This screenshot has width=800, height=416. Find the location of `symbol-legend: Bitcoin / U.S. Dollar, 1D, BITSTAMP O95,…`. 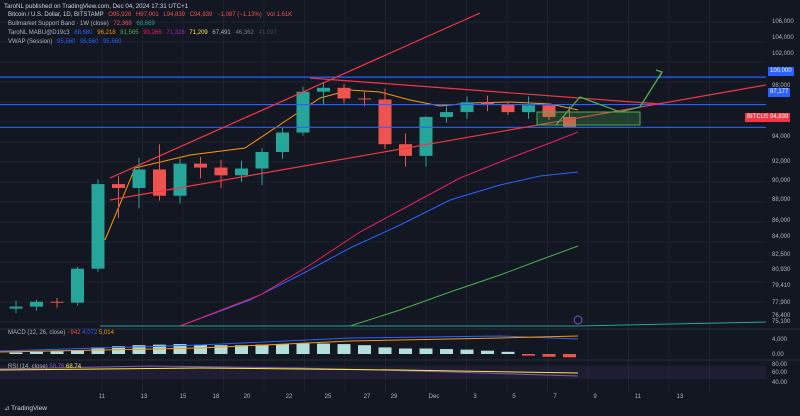

symbol-legend: Bitcoin / U.S. Dollar, 1D, BITSTAMP O95,… is located at coordinates (151, 15).